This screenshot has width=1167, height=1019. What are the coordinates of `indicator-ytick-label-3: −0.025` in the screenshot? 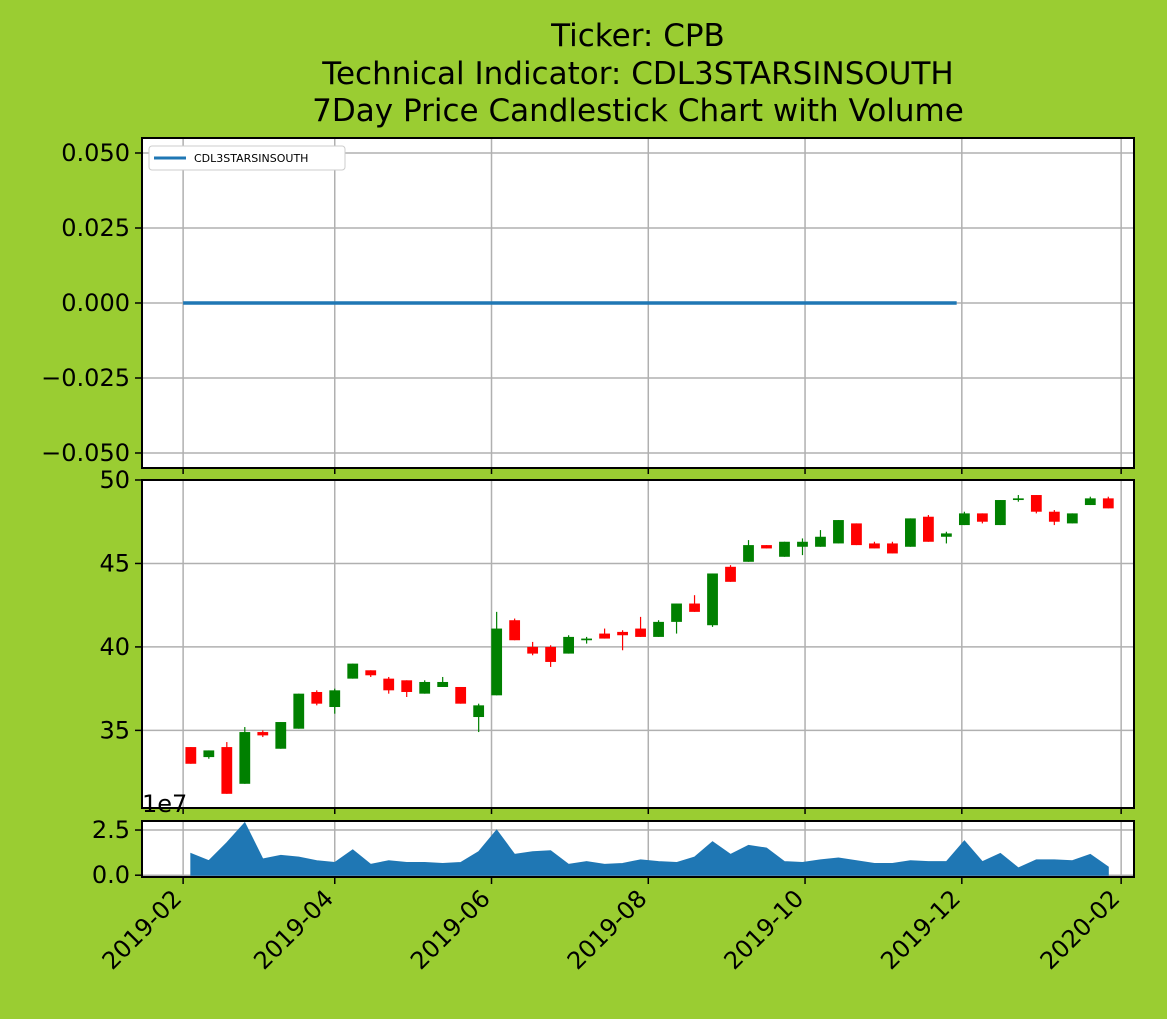 It's located at (85, 378).